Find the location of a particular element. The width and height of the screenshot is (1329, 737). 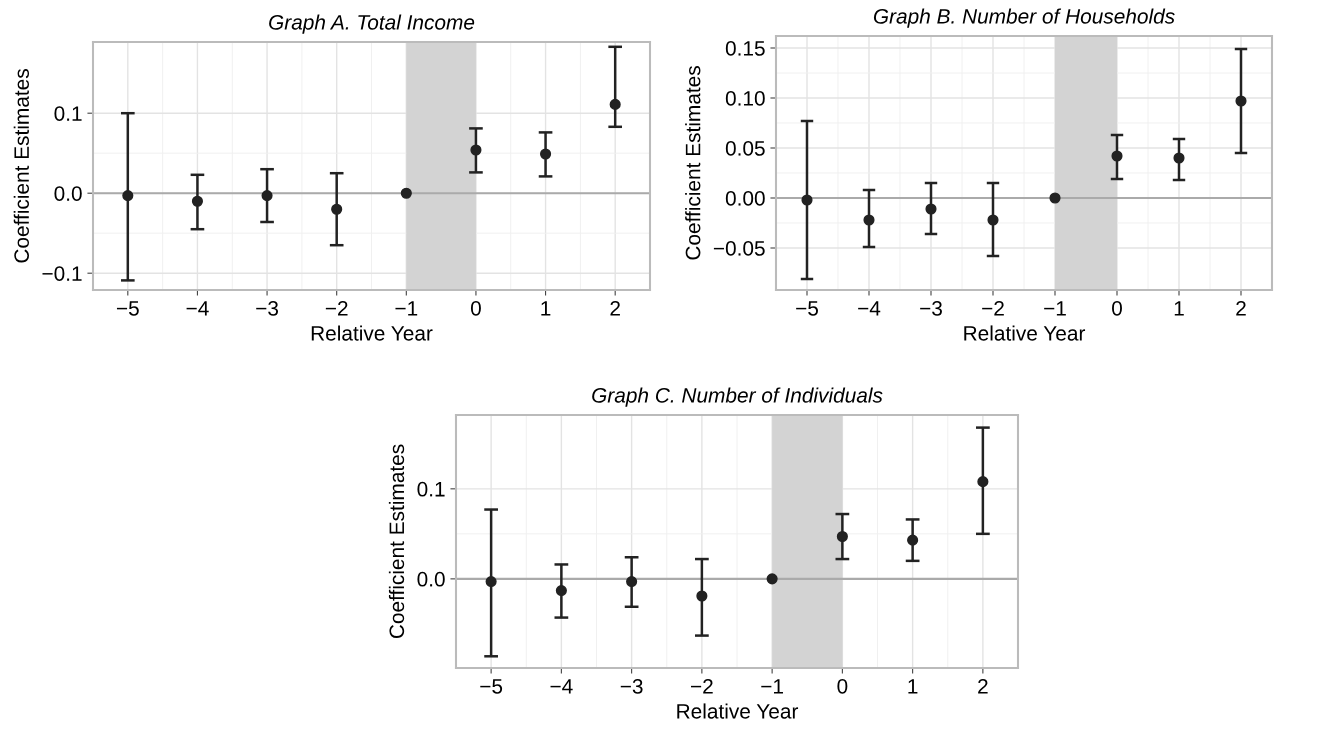

y-tick-label: 0.10 is located at coordinates (745, 98).